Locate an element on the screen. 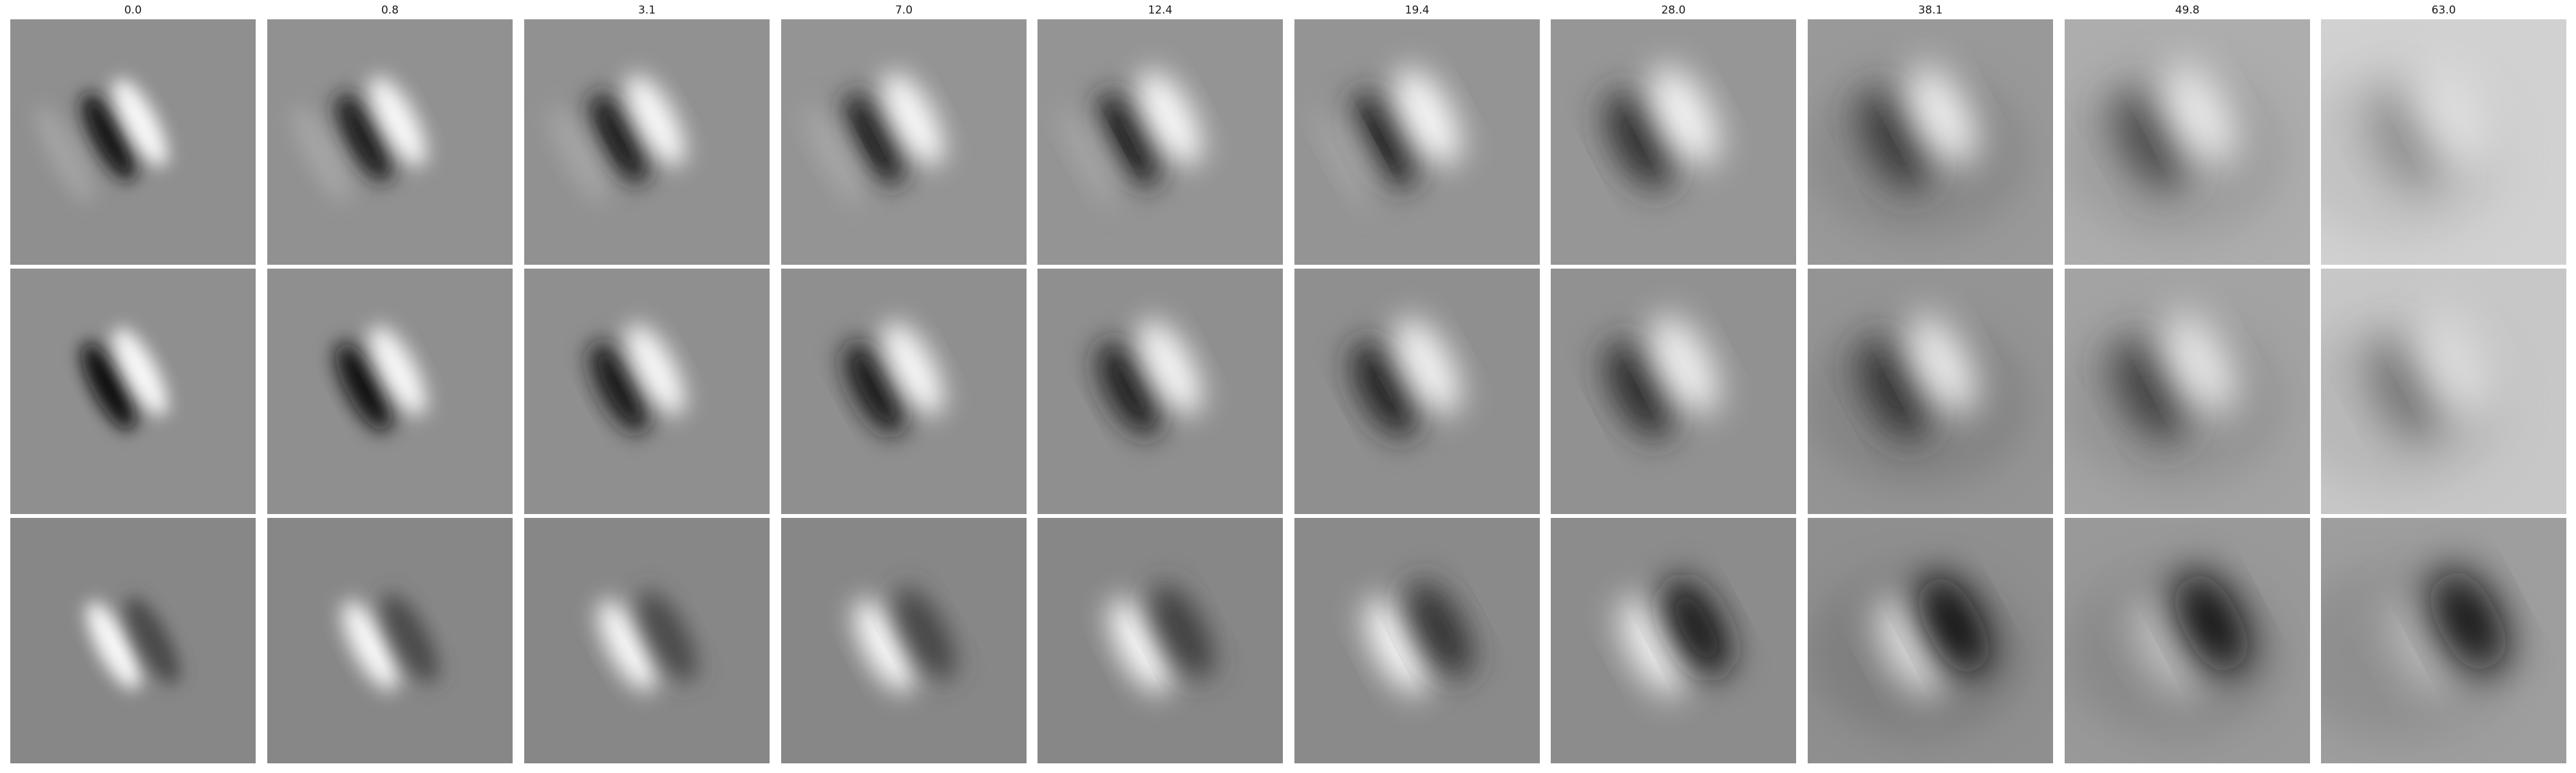 The image size is (2576, 773). filter-panel-r1-c7 is located at coordinates (1931, 391).